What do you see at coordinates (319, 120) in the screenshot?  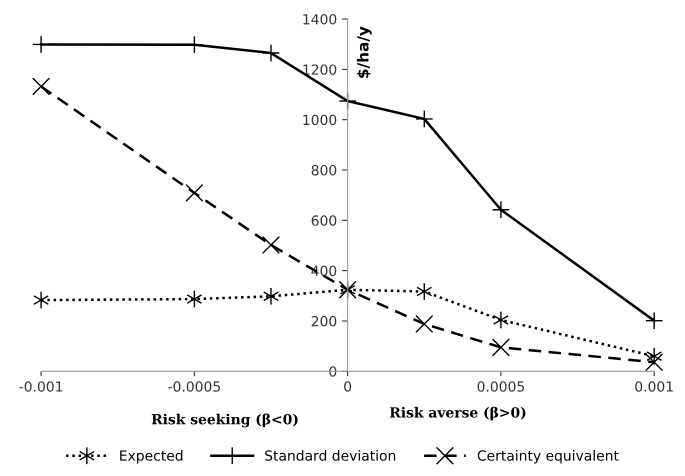 I see `y-tick-label: 1000` at bounding box center [319, 120].